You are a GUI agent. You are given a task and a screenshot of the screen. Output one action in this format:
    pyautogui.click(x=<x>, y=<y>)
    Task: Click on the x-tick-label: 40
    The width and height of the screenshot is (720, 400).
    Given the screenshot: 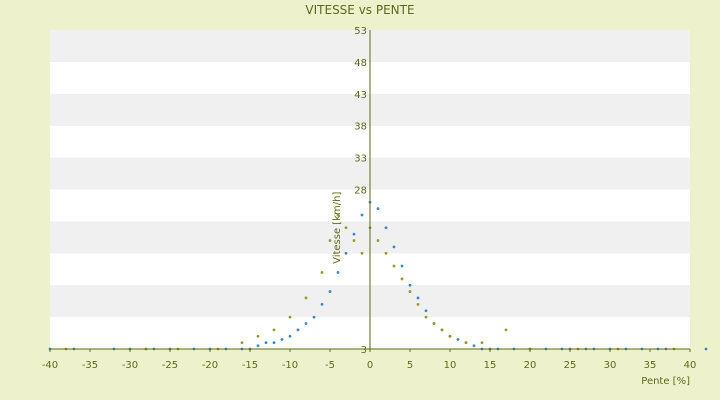 What is the action you would take?
    pyautogui.click(x=690, y=365)
    